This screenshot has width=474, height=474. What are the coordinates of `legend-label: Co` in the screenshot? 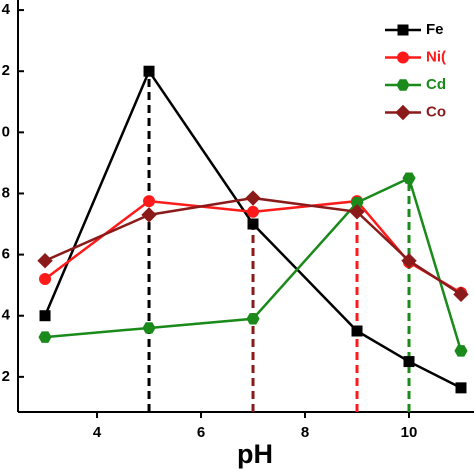 It's located at (436, 111).